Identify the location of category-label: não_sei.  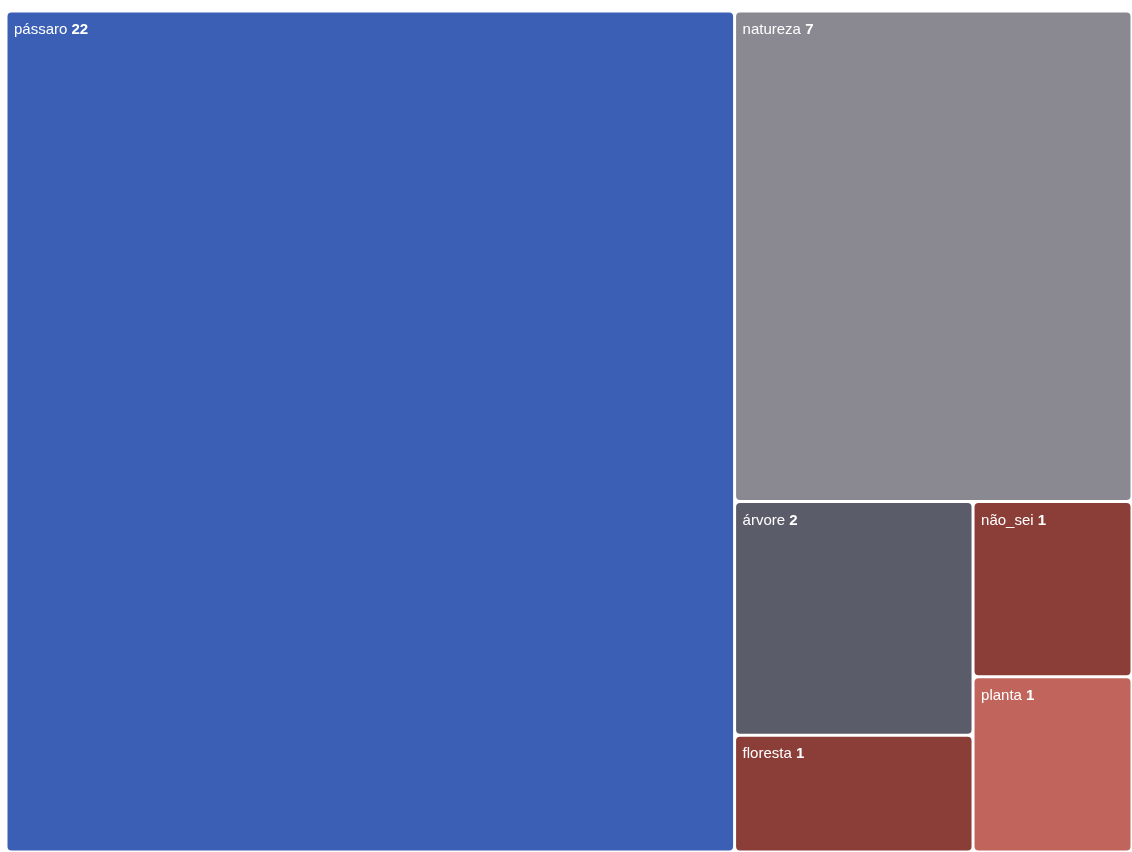
(1007, 519).